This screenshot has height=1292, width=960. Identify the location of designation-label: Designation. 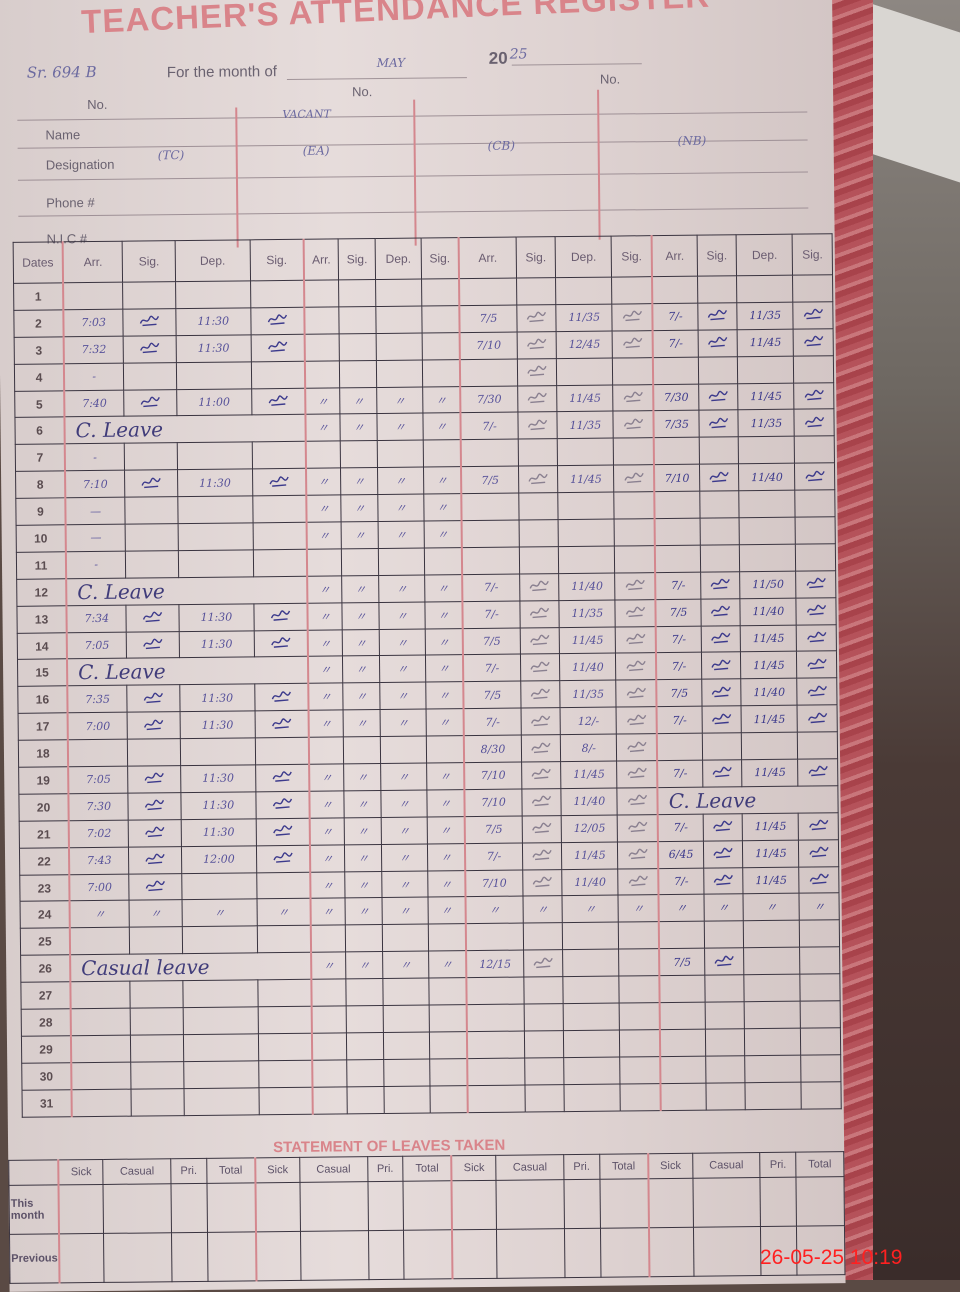
(80, 164).